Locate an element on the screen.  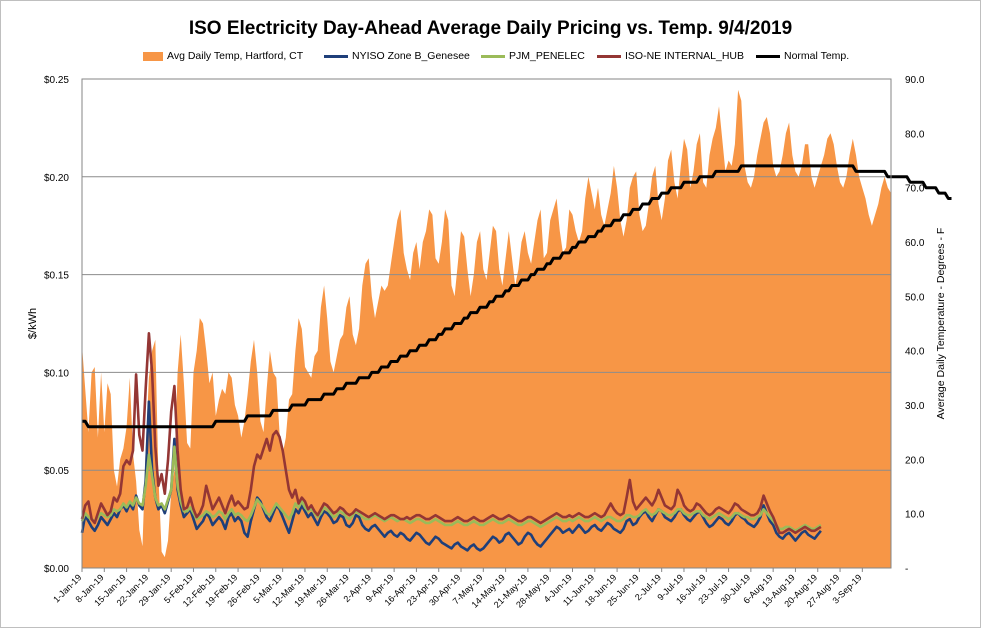
y2-tick-label: 30.0 is located at coordinates (915, 406).